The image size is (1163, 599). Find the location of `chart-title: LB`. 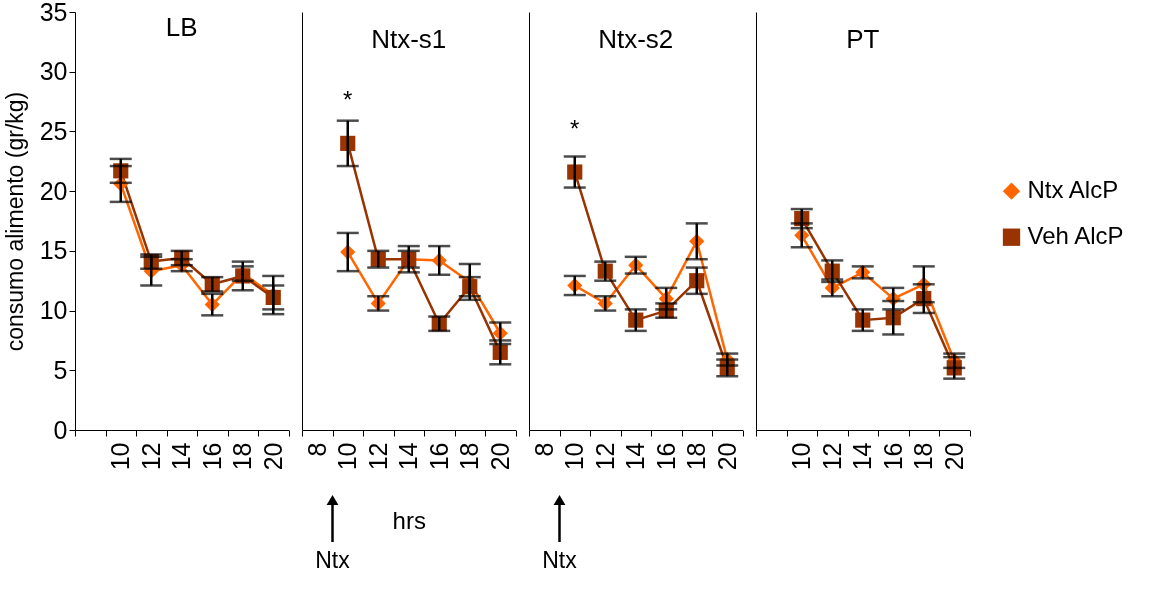

chart-title: LB is located at coordinates (181, 27).